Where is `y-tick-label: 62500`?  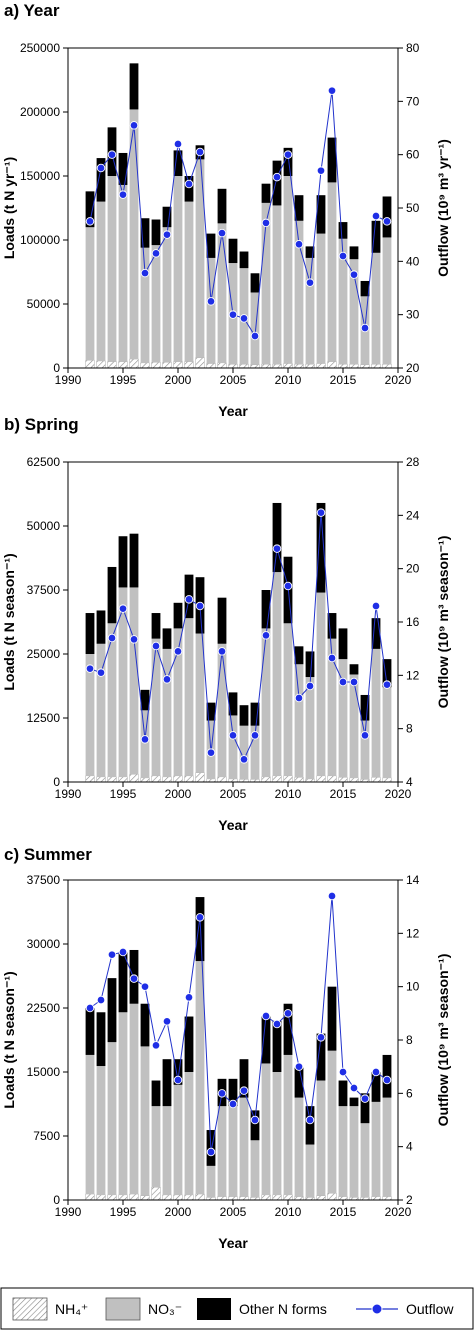 y-tick-label: 62500 is located at coordinates (44, 462).